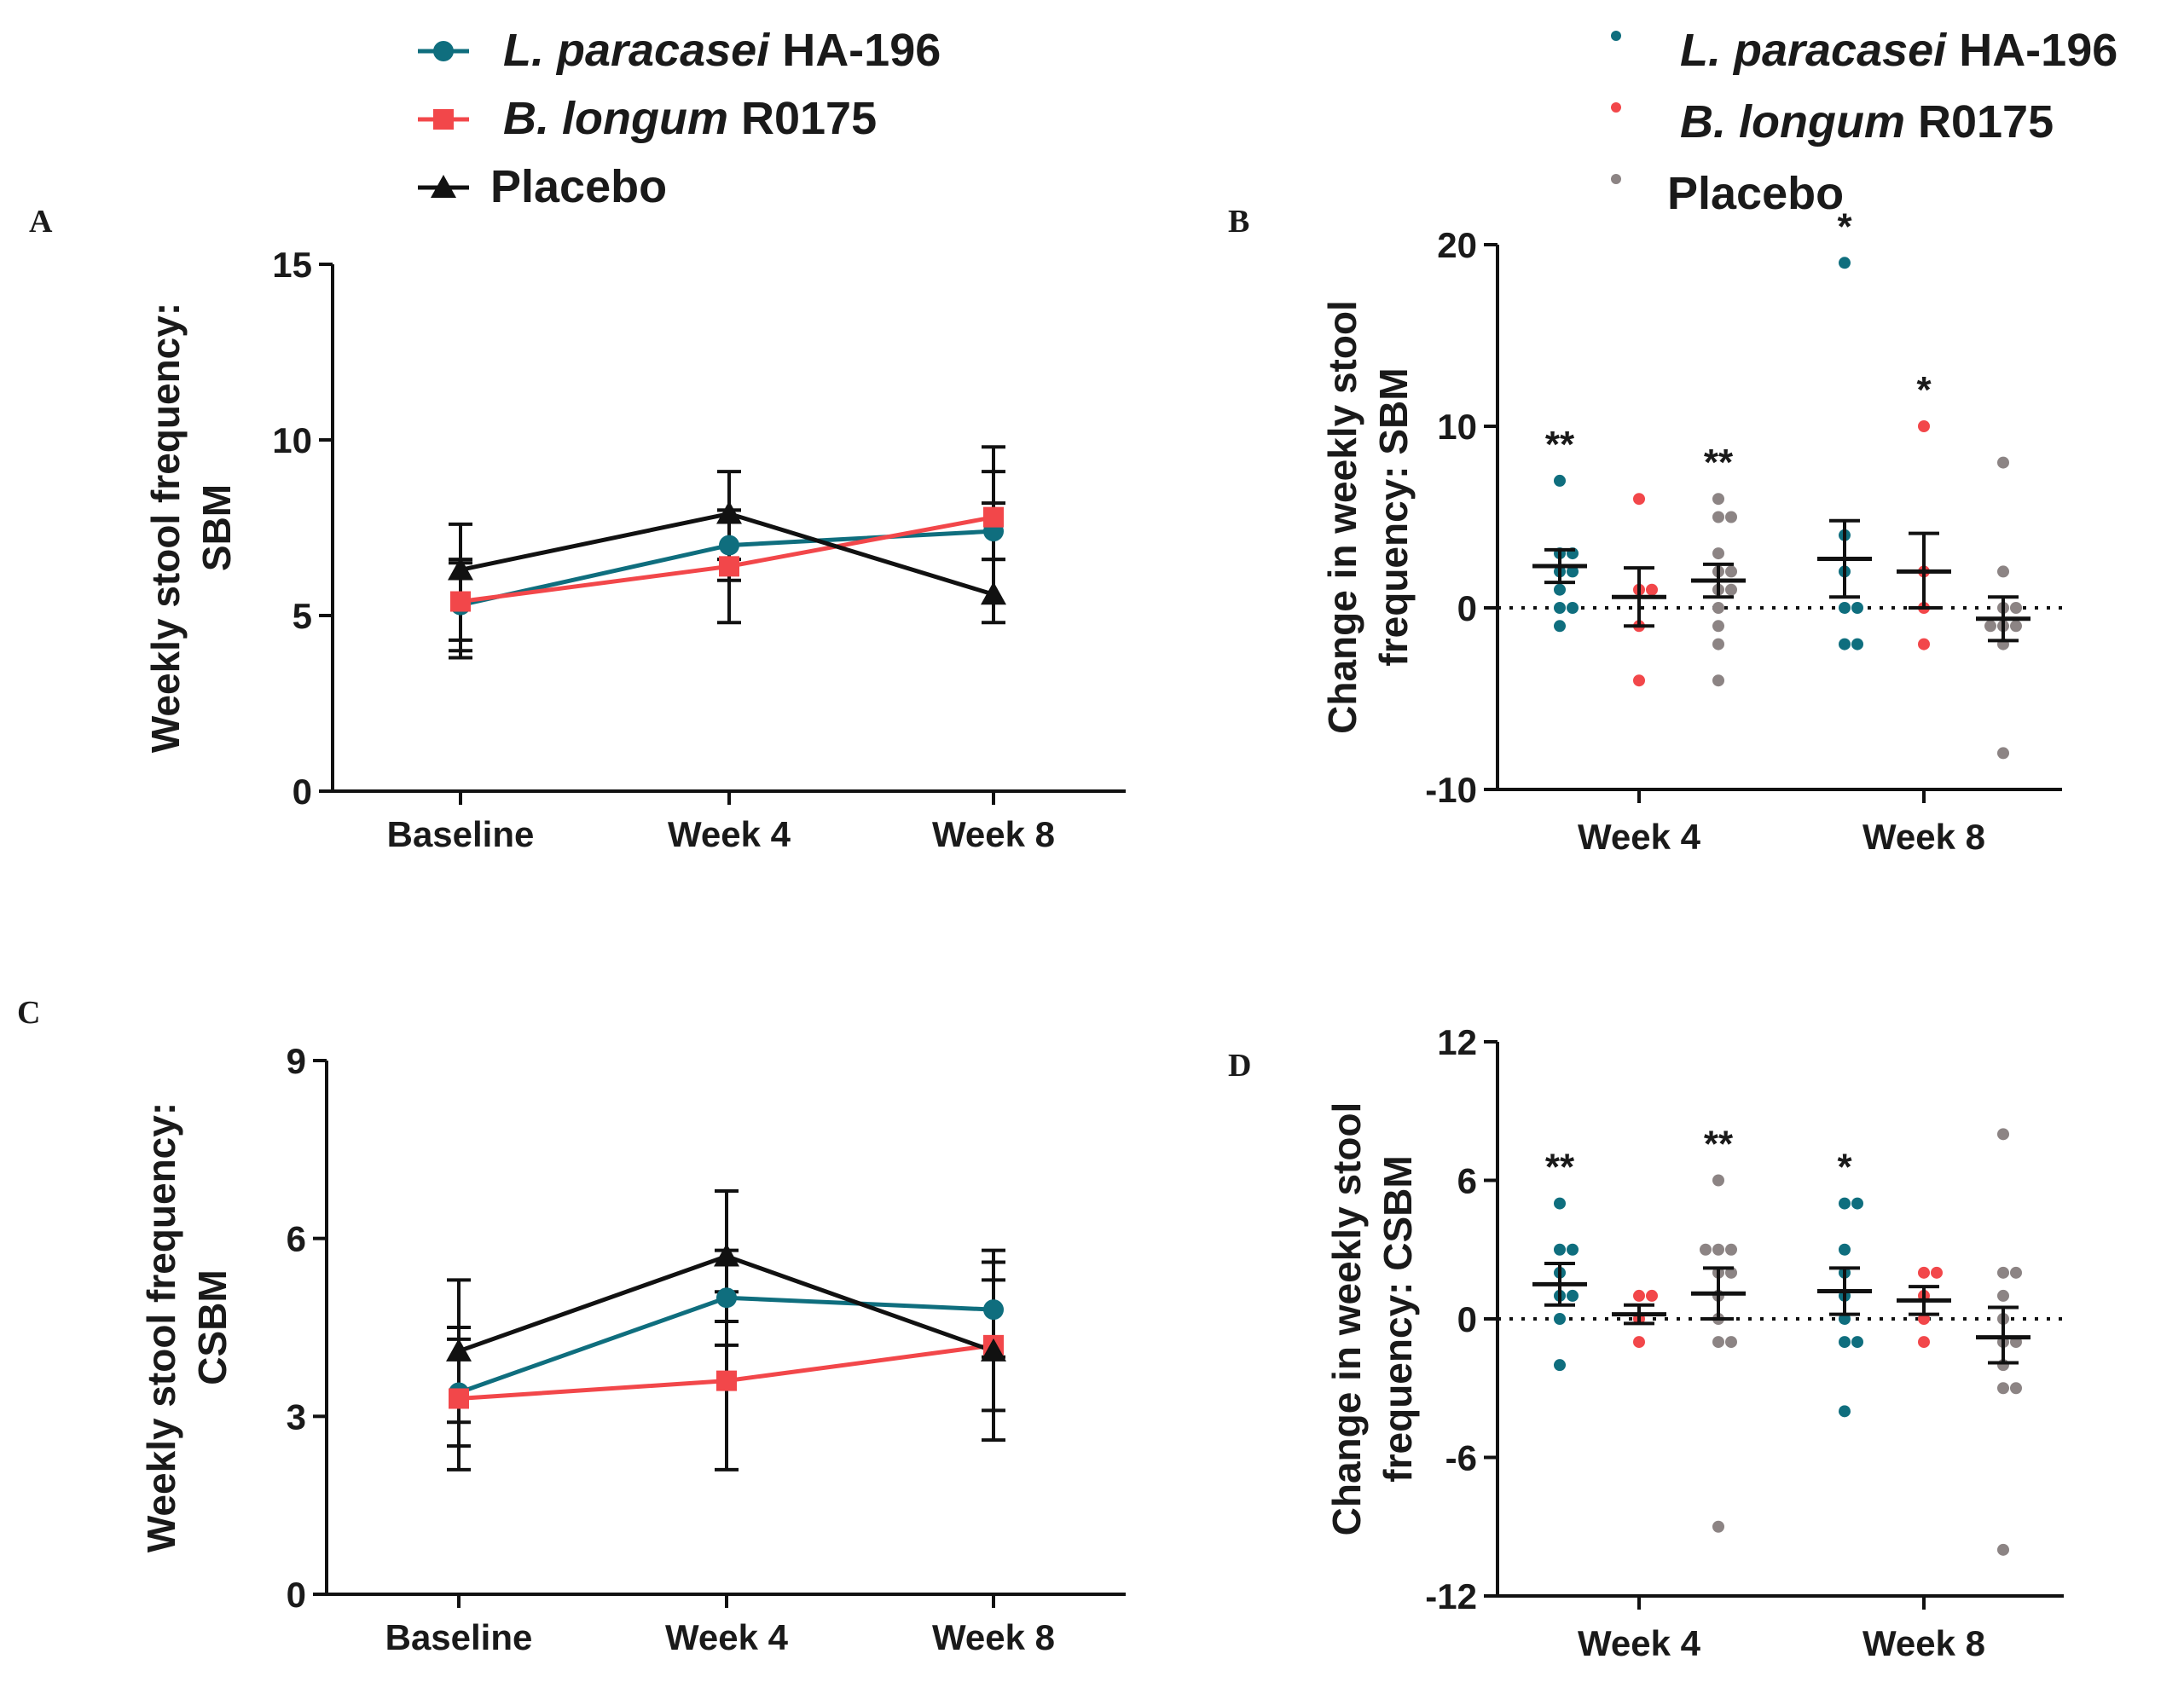 This screenshot has width=2184, height=1694. What do you see at coordinates (1239, 1066) in the screenshot?
I see `panel-letter-d: D` at bounding box center [1239, 1066].